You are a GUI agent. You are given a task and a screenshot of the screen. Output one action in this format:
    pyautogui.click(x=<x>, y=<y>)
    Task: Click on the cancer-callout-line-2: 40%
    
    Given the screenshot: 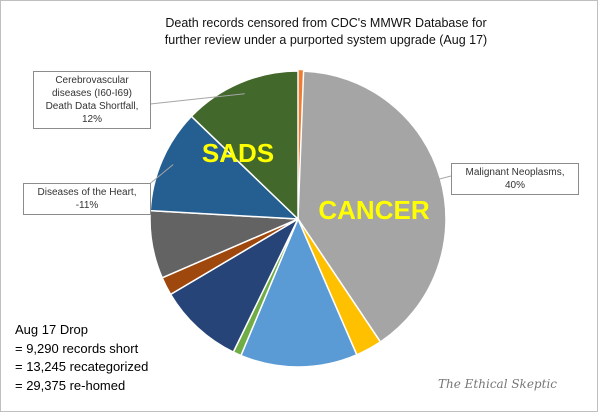 What is the action you would take?
    pyautogui.click(x=514, y=185)
    